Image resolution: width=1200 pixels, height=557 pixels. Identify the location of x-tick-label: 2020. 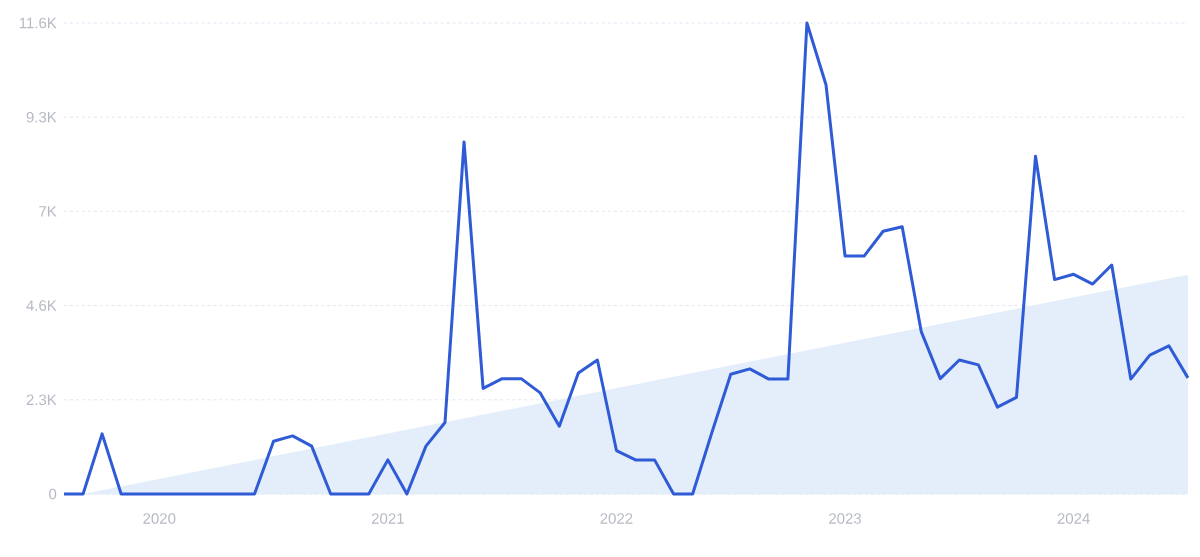
(159, 518).